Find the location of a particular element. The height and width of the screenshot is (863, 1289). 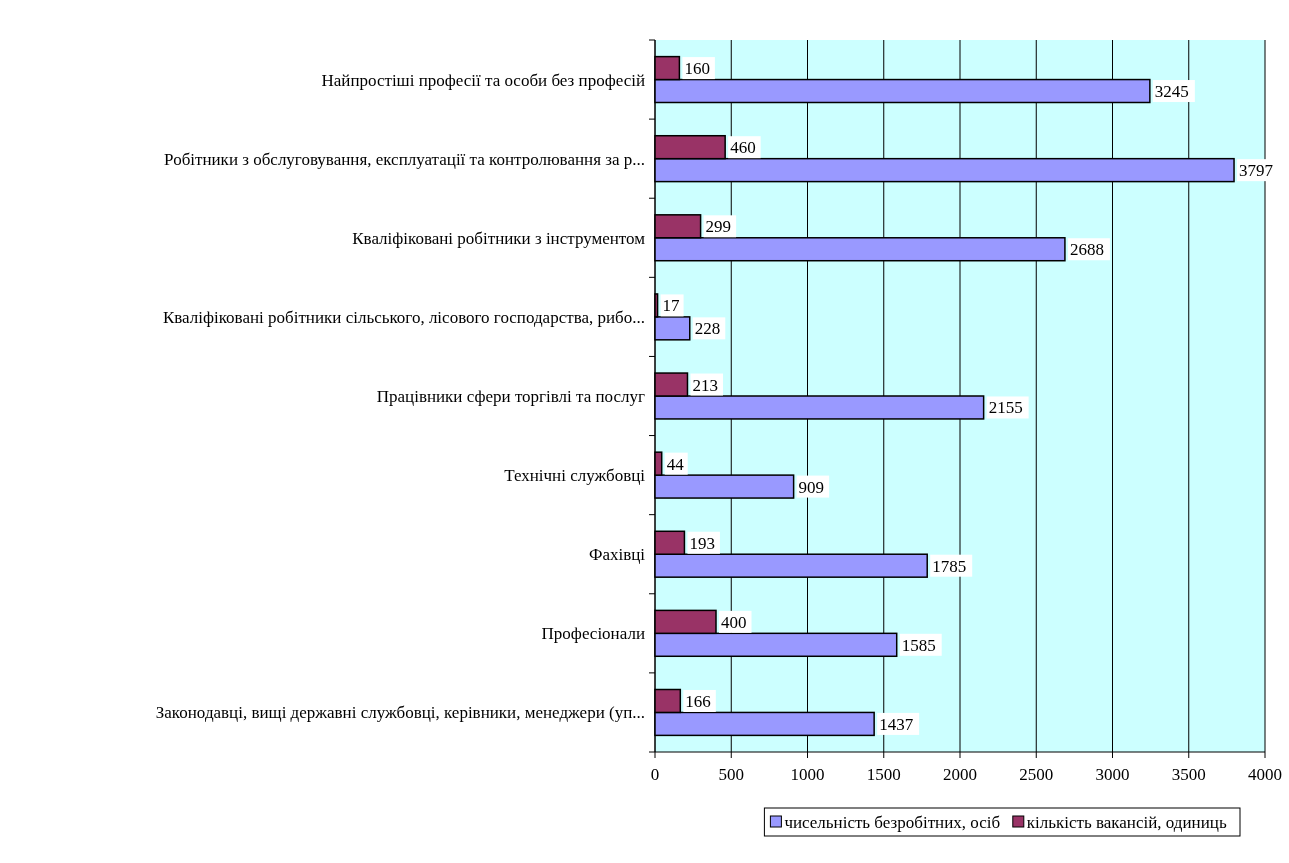

x-tick-label: 1000 is located at coordinates (807, 774).